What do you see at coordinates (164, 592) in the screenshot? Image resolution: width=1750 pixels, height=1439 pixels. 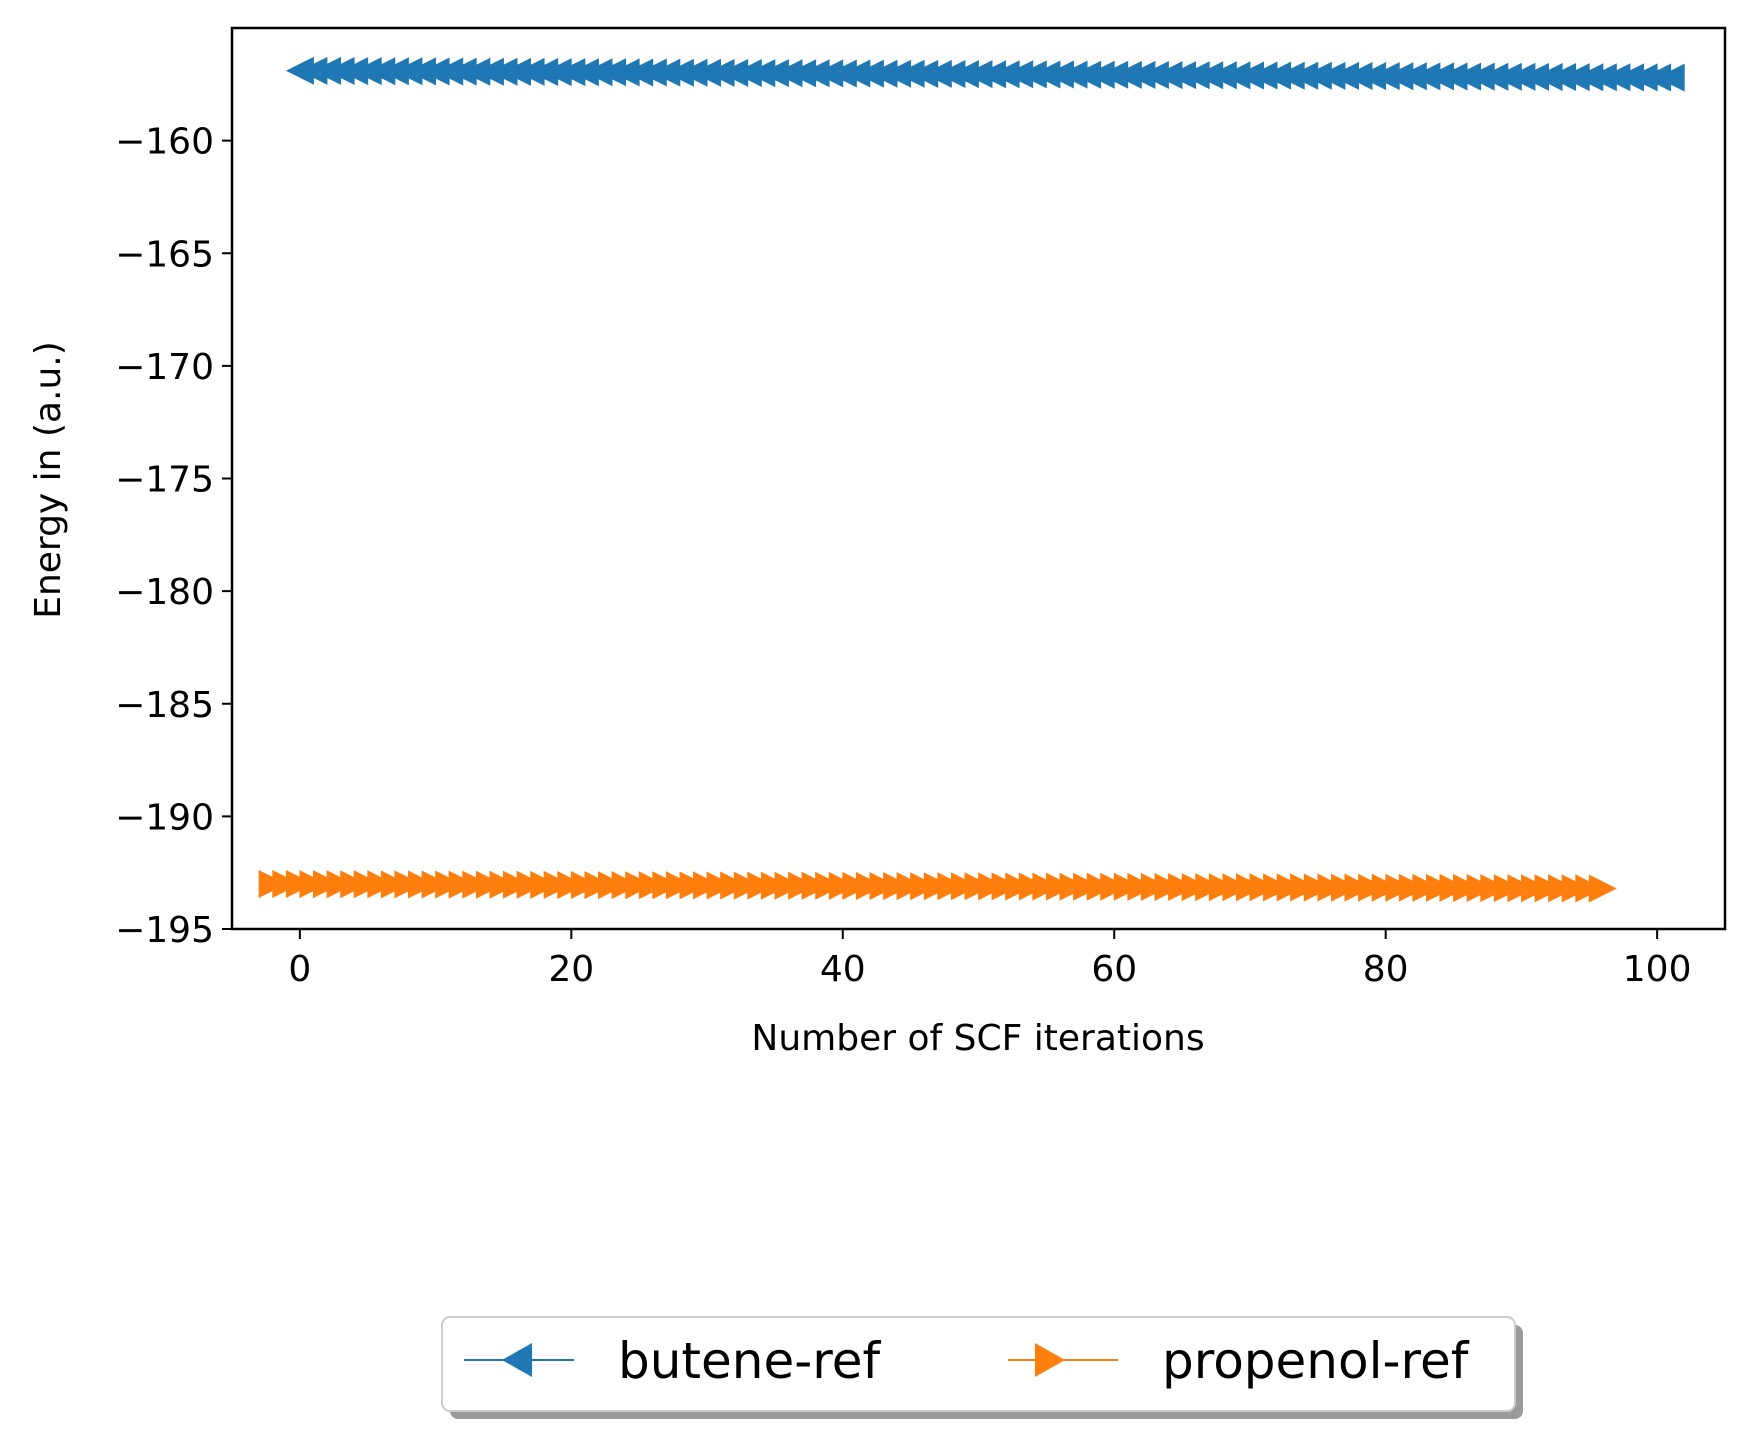 I see `y-tick-label: −180` at bounding box center [164, 592].